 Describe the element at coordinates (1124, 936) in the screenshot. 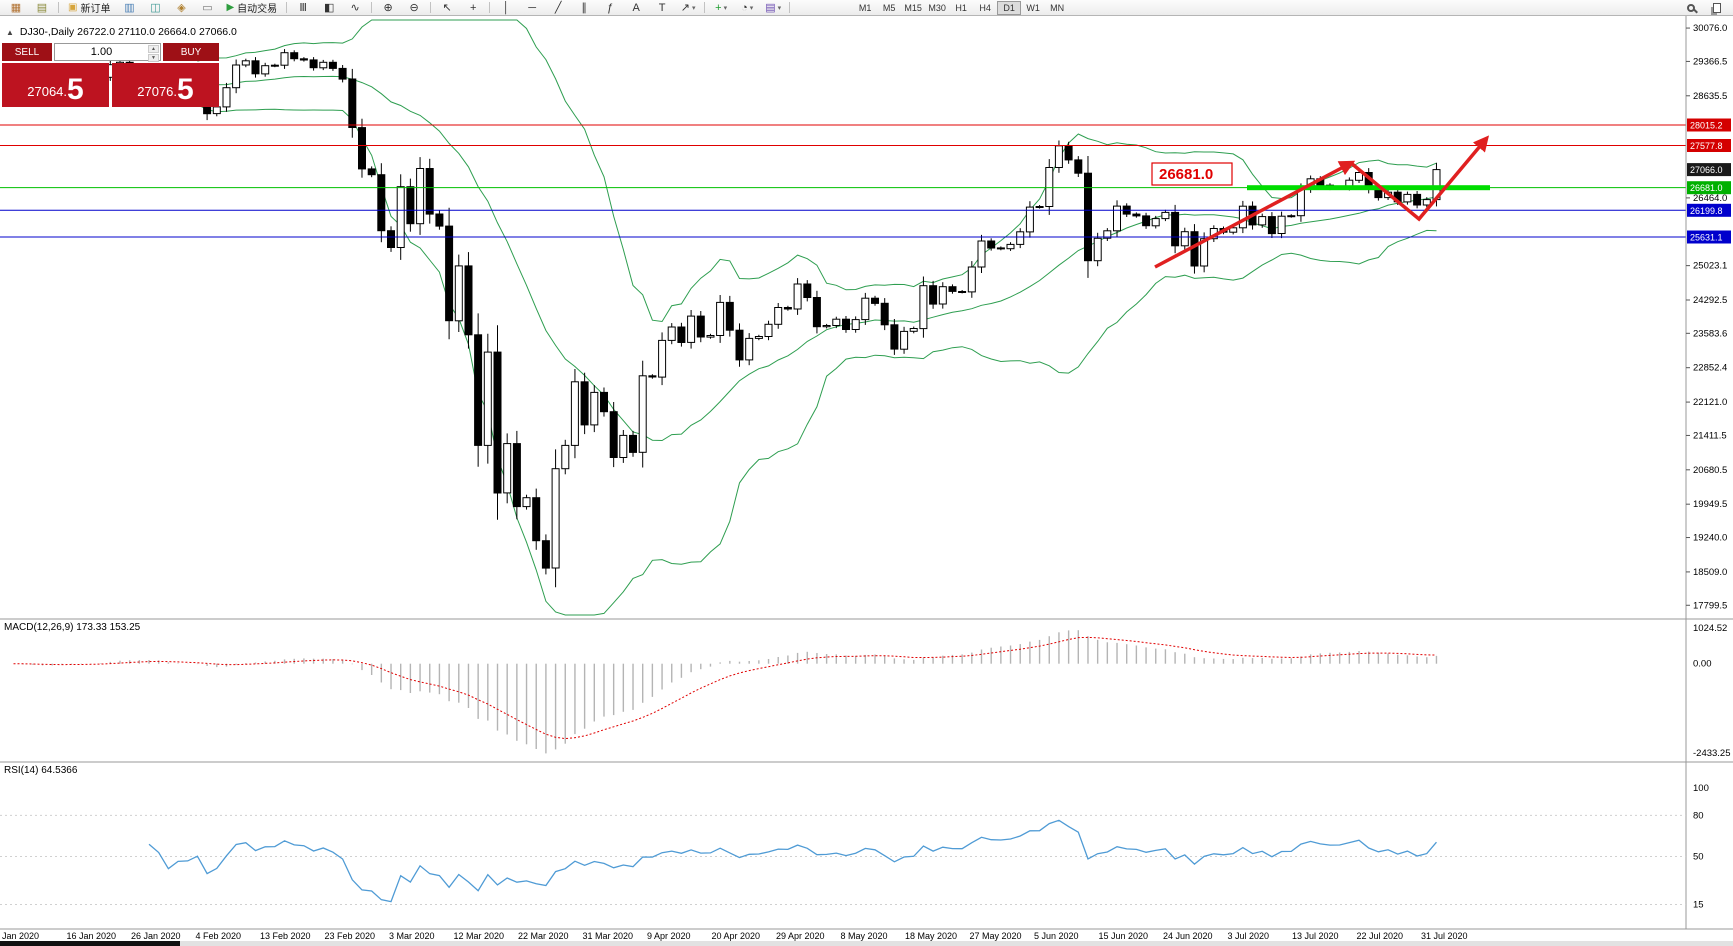

I see `date-axis-label: 15 Jun 2020` at that location.